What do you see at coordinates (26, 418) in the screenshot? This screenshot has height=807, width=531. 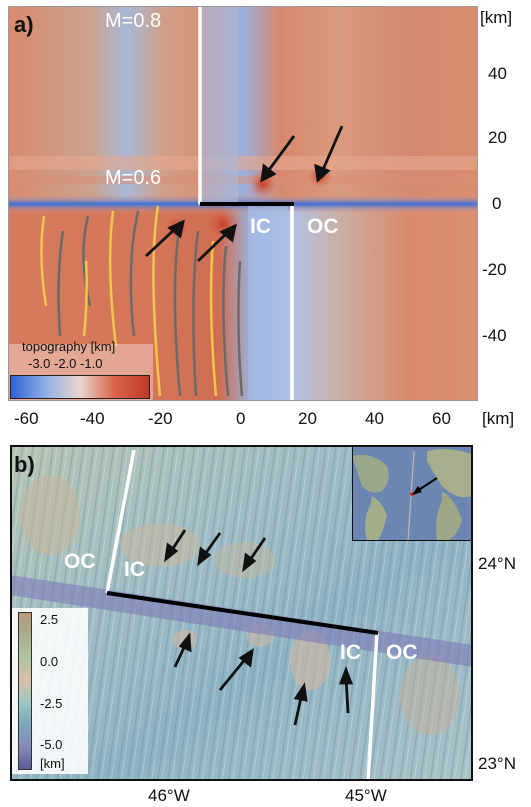 I see `x-tick-neg60: -60` at bounding box center [26, 418].